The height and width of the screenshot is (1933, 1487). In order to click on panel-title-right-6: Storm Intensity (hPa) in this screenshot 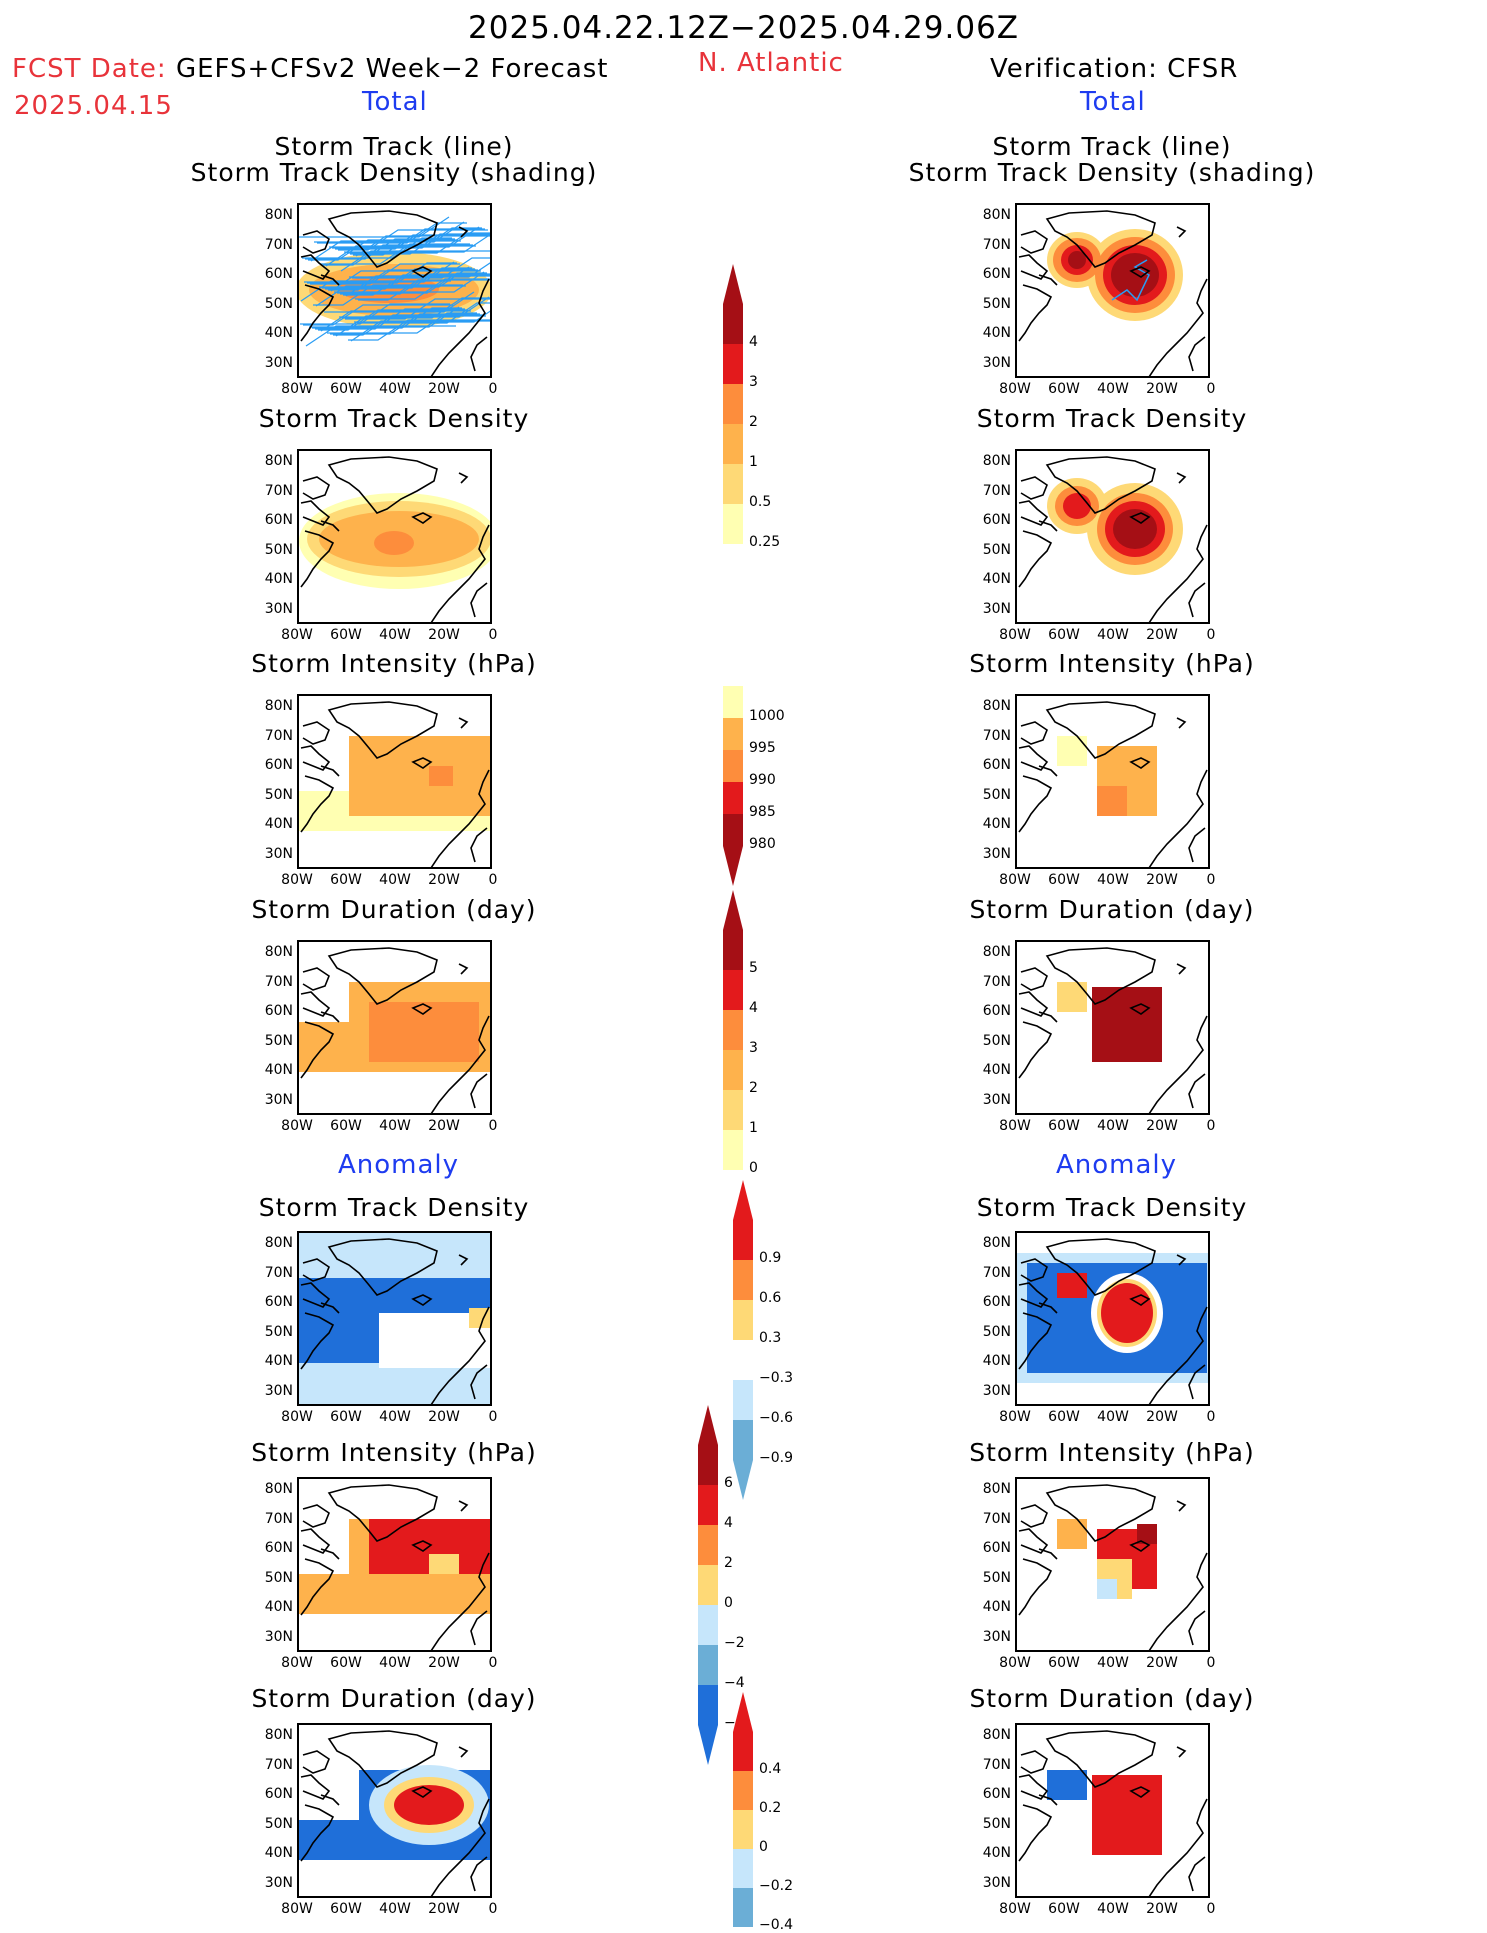, I will do `click(1112, 1452)`.